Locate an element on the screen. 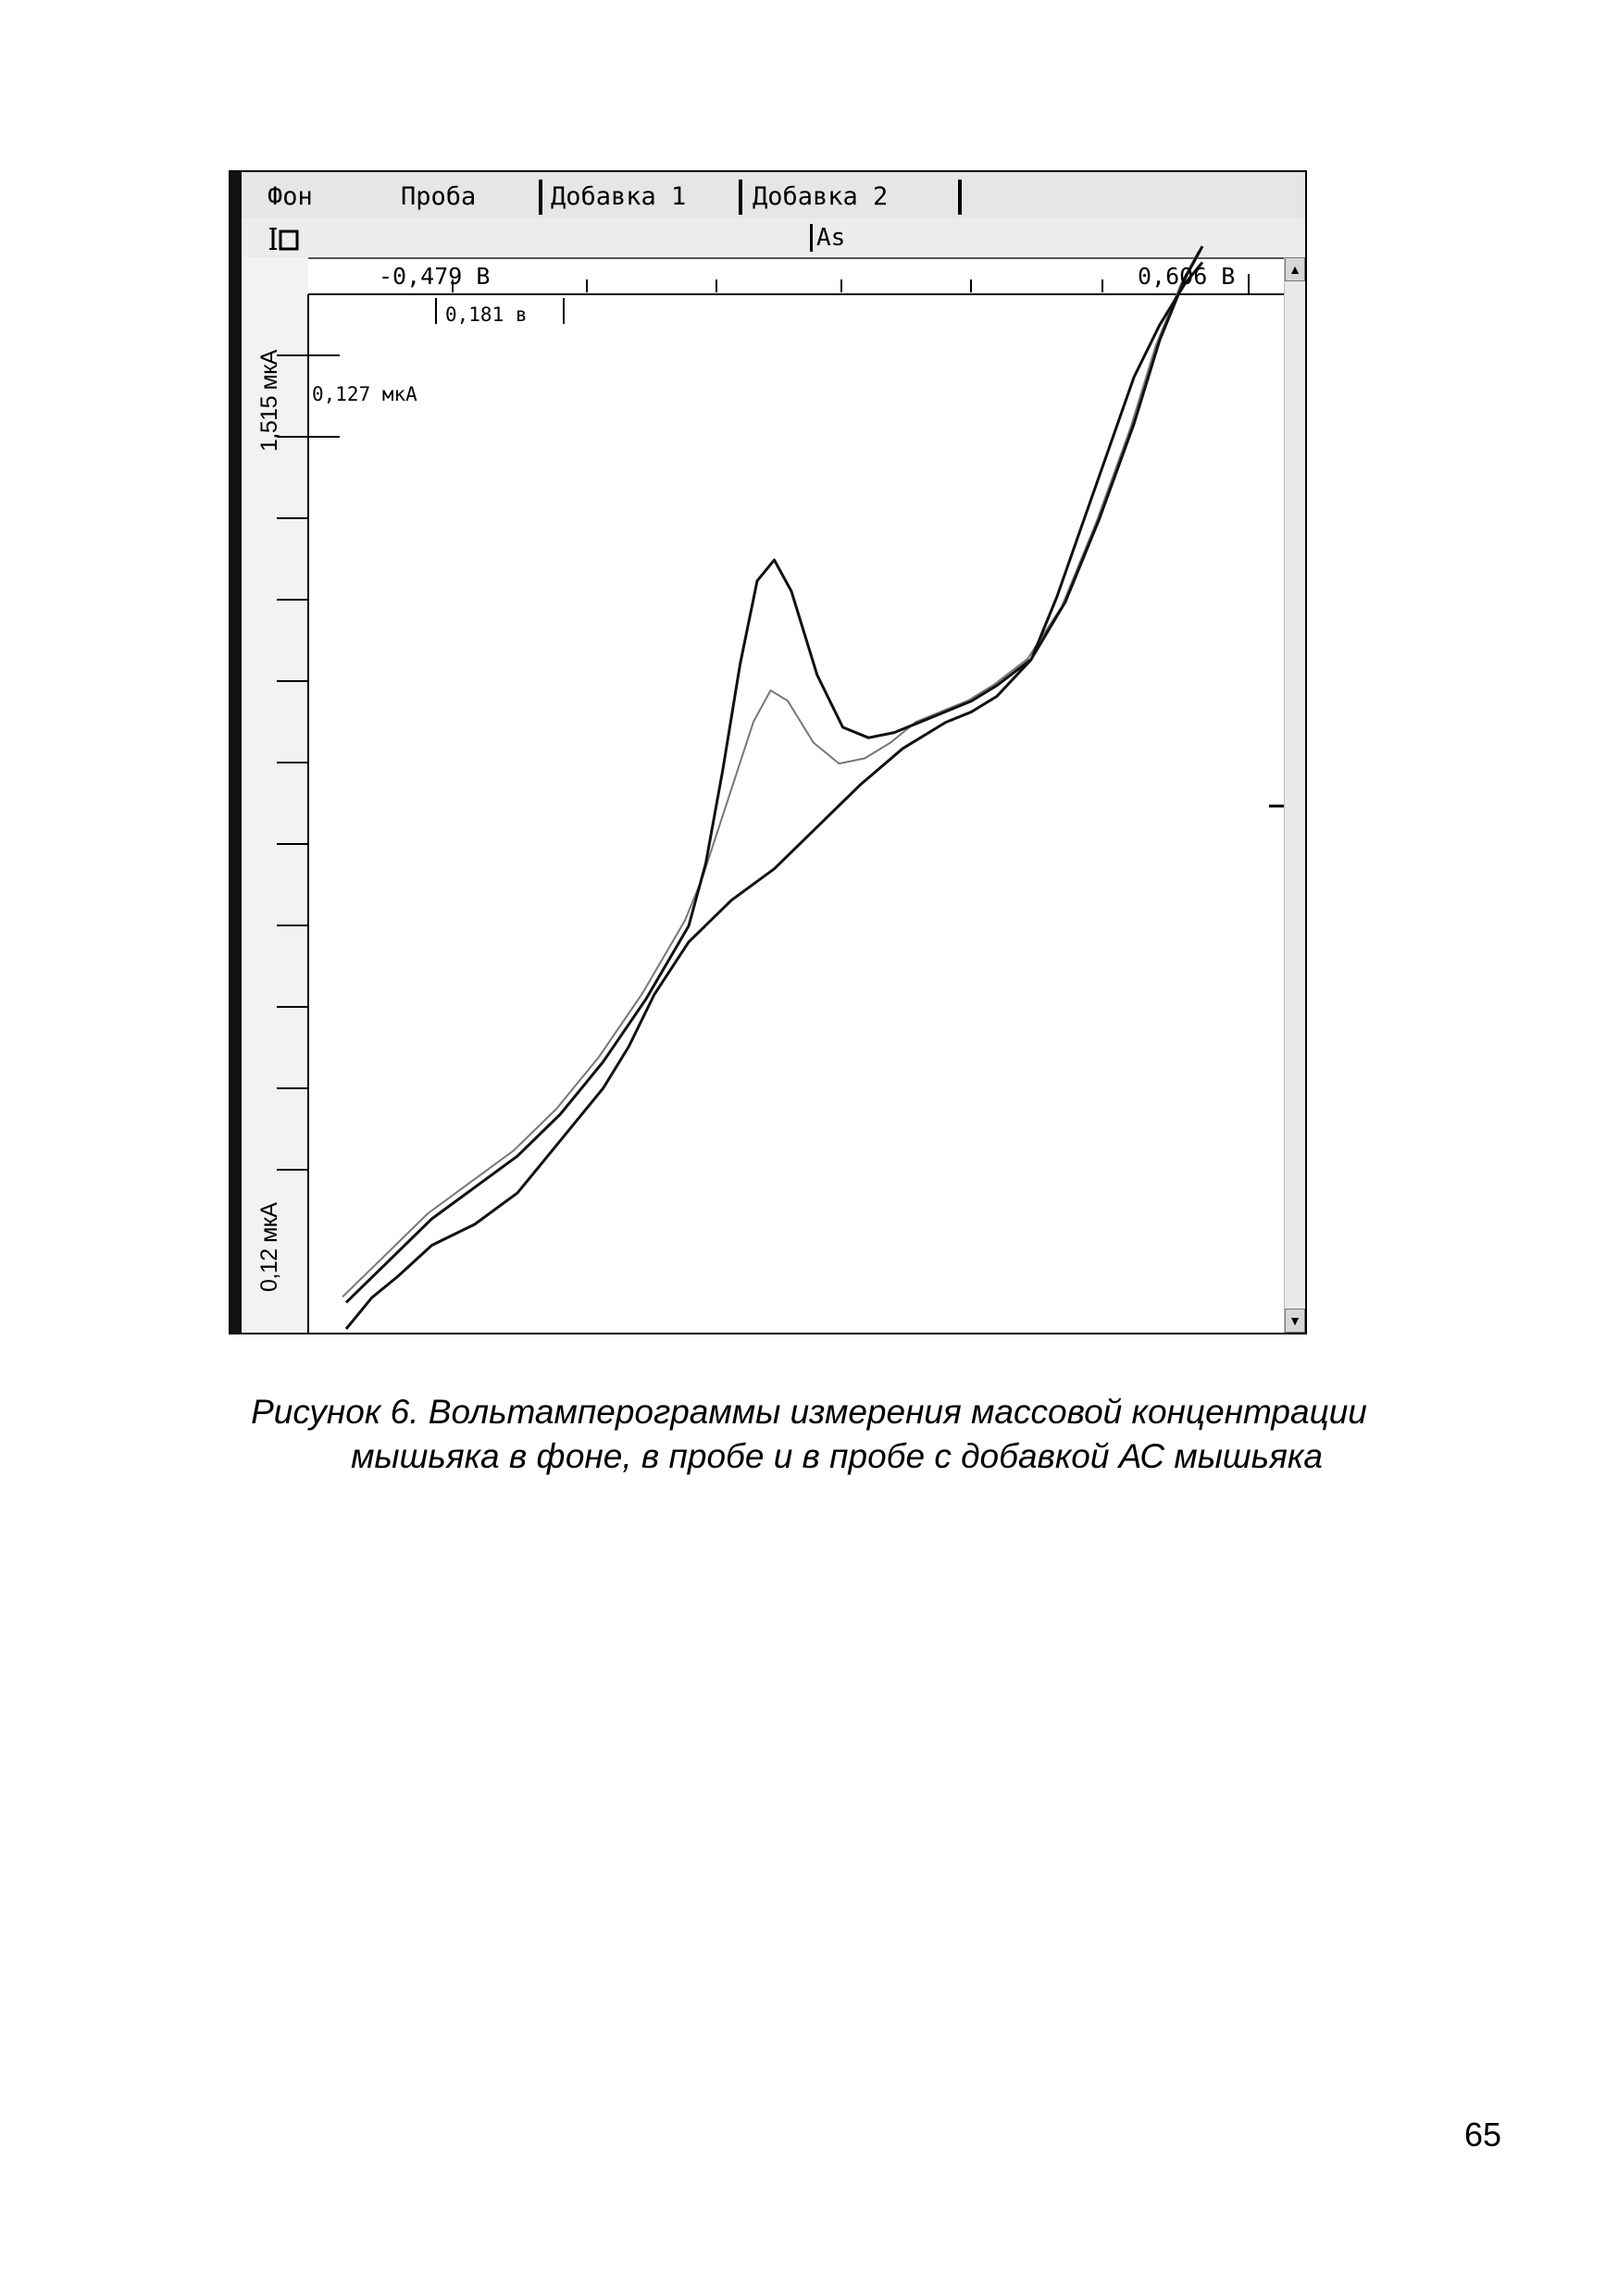 This screenshot has width=1618, height=2296. x-axis-ruler is located at coordinates (797, 299).